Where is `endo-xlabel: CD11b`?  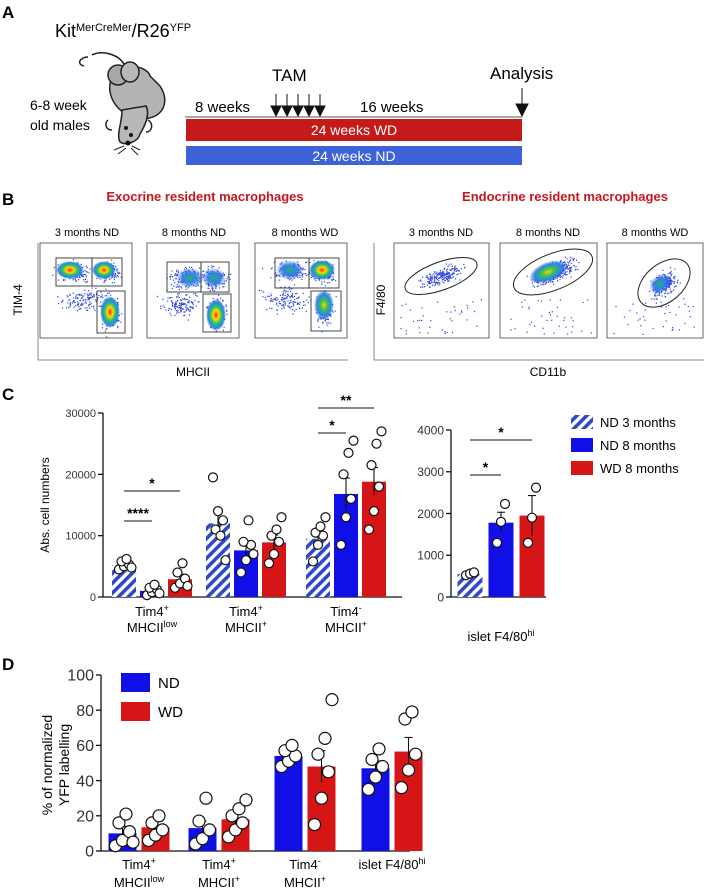 endo-xlabel: CD11b is located at coordinates (548, 372).